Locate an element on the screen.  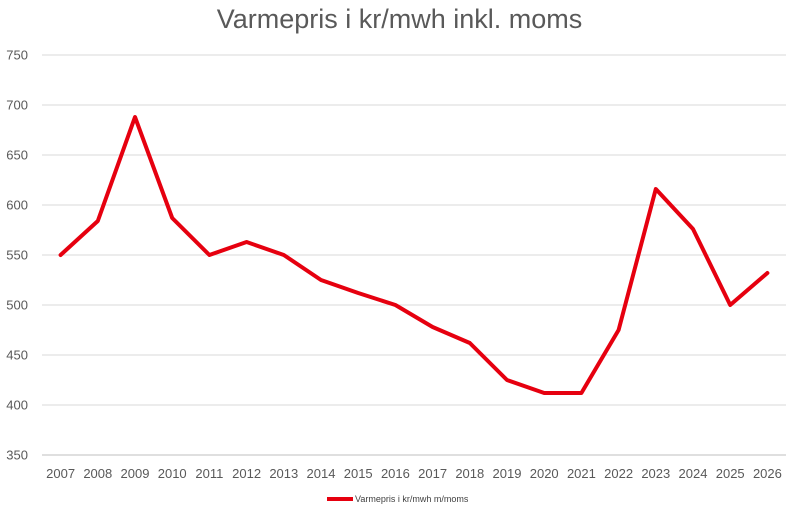
legend: Varmepris i kr/mwh m/moms is located at coordinates (398, 499).